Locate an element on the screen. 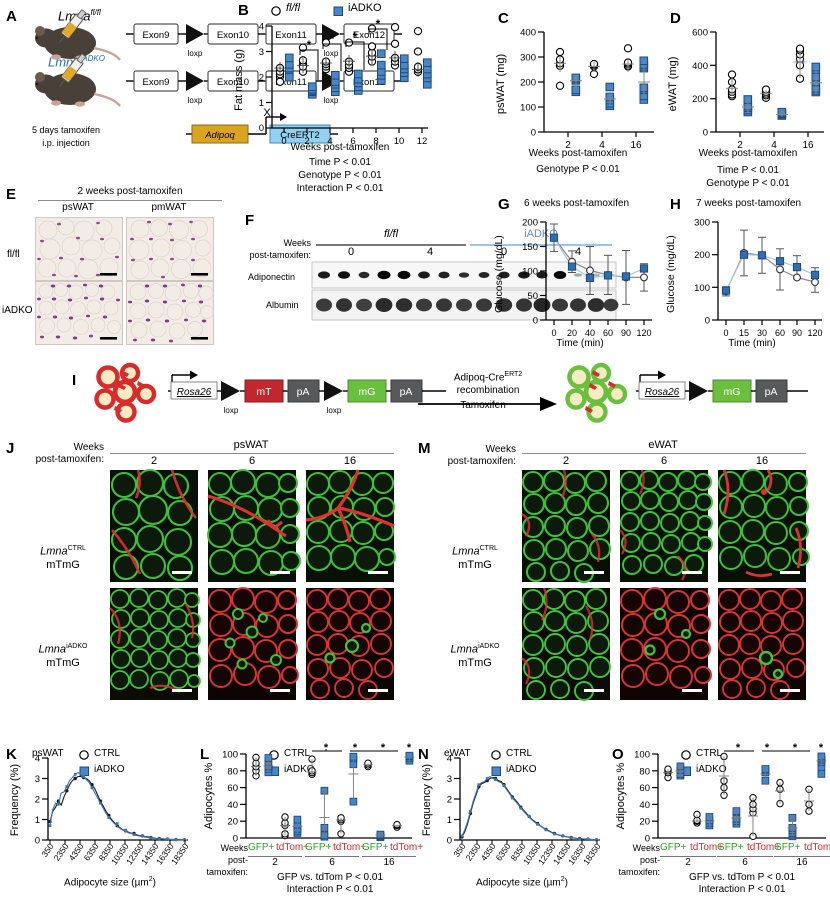  panel-o-tdtom-16: tdTom+ is located at coordinates (817, 847).